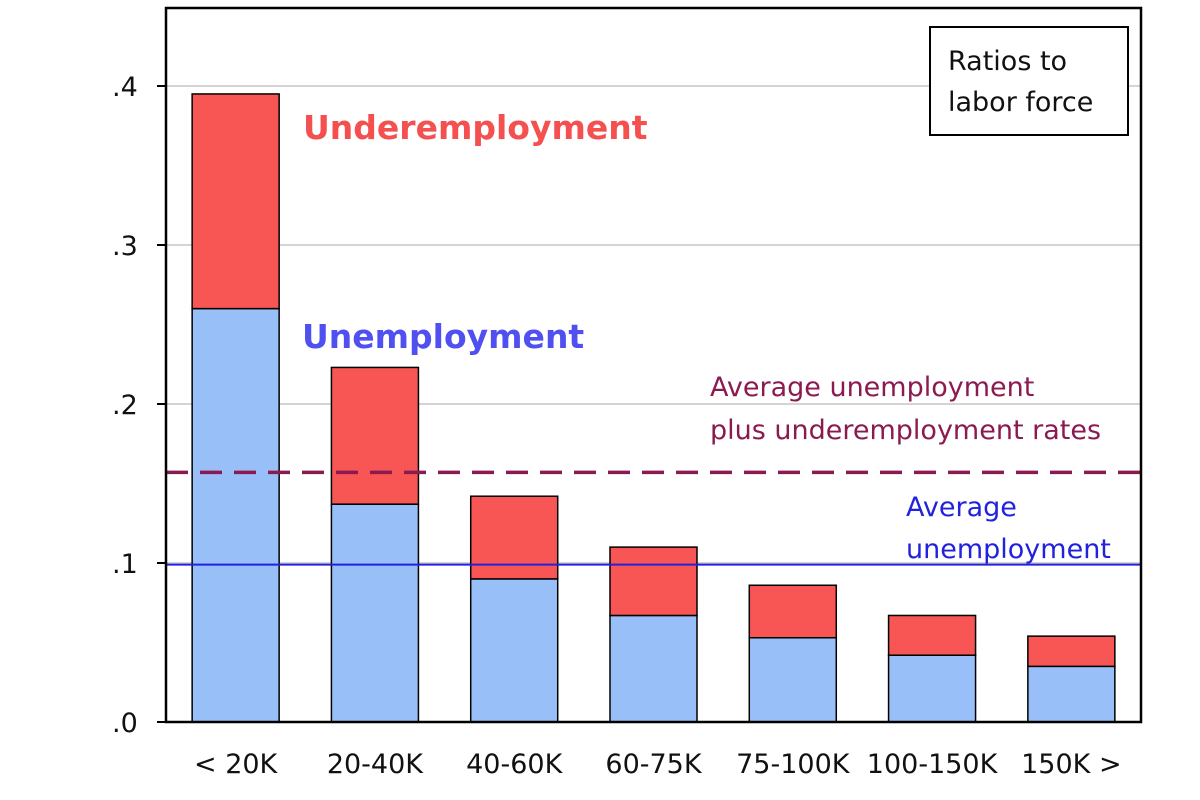  Describe the element at coordinates (961, 507) in the screenshot. I see `ref-label-unemployment-line-1: Average` at that location.